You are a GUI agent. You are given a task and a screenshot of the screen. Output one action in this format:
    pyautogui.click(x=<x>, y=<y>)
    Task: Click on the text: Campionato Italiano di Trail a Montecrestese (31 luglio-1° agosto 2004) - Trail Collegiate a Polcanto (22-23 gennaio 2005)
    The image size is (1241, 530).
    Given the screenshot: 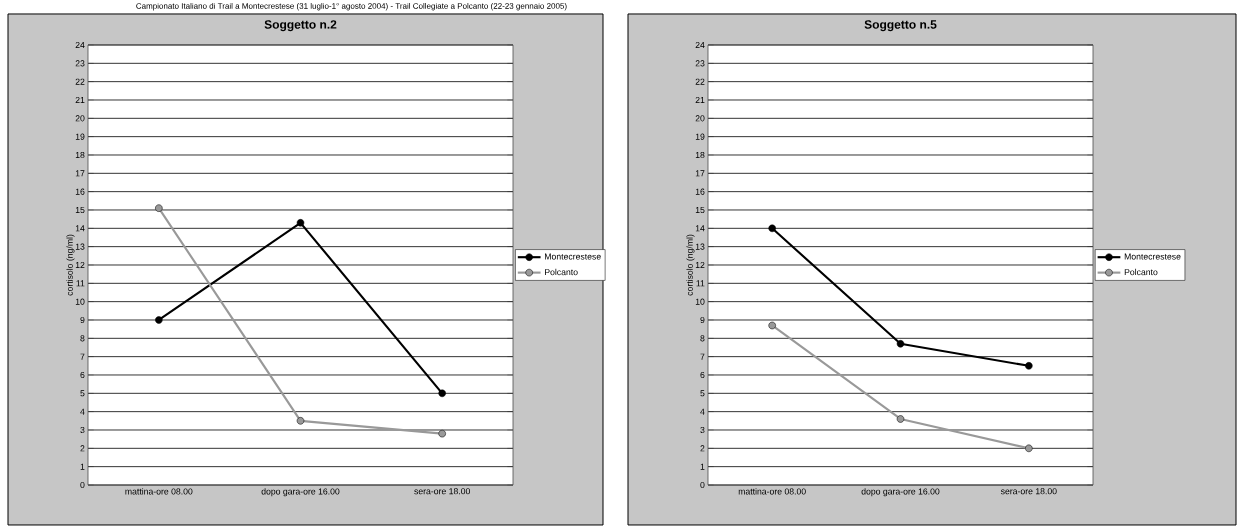 What is the action you would take?
    pyautogui.click(x=351, y=6)
    